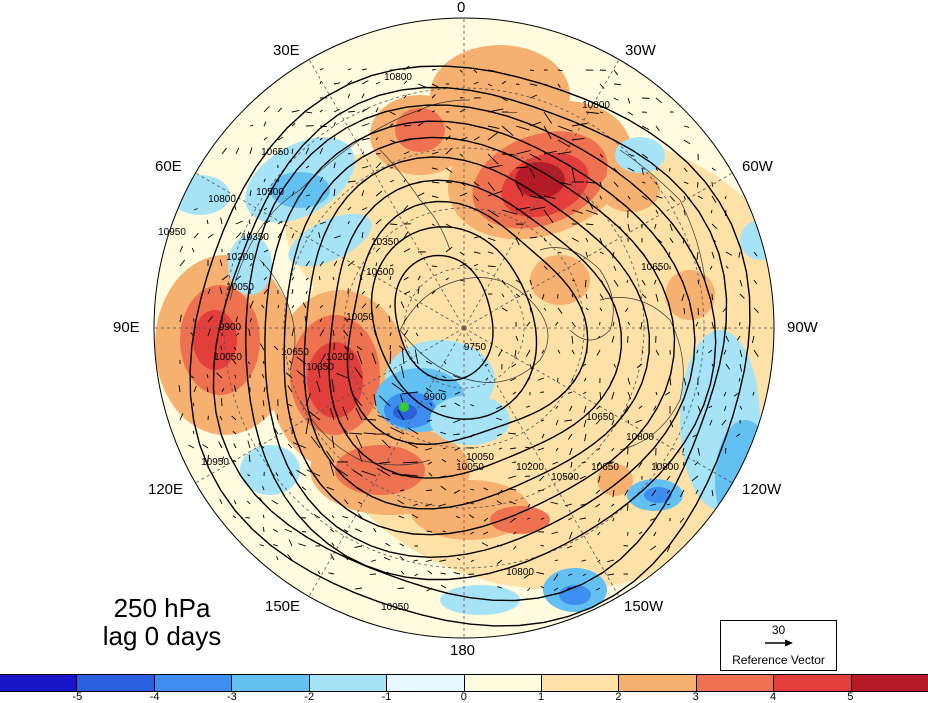 The width and height of the screenshot is (928, 703). I want to click on reference-arrow-icon, so click(779, 643).